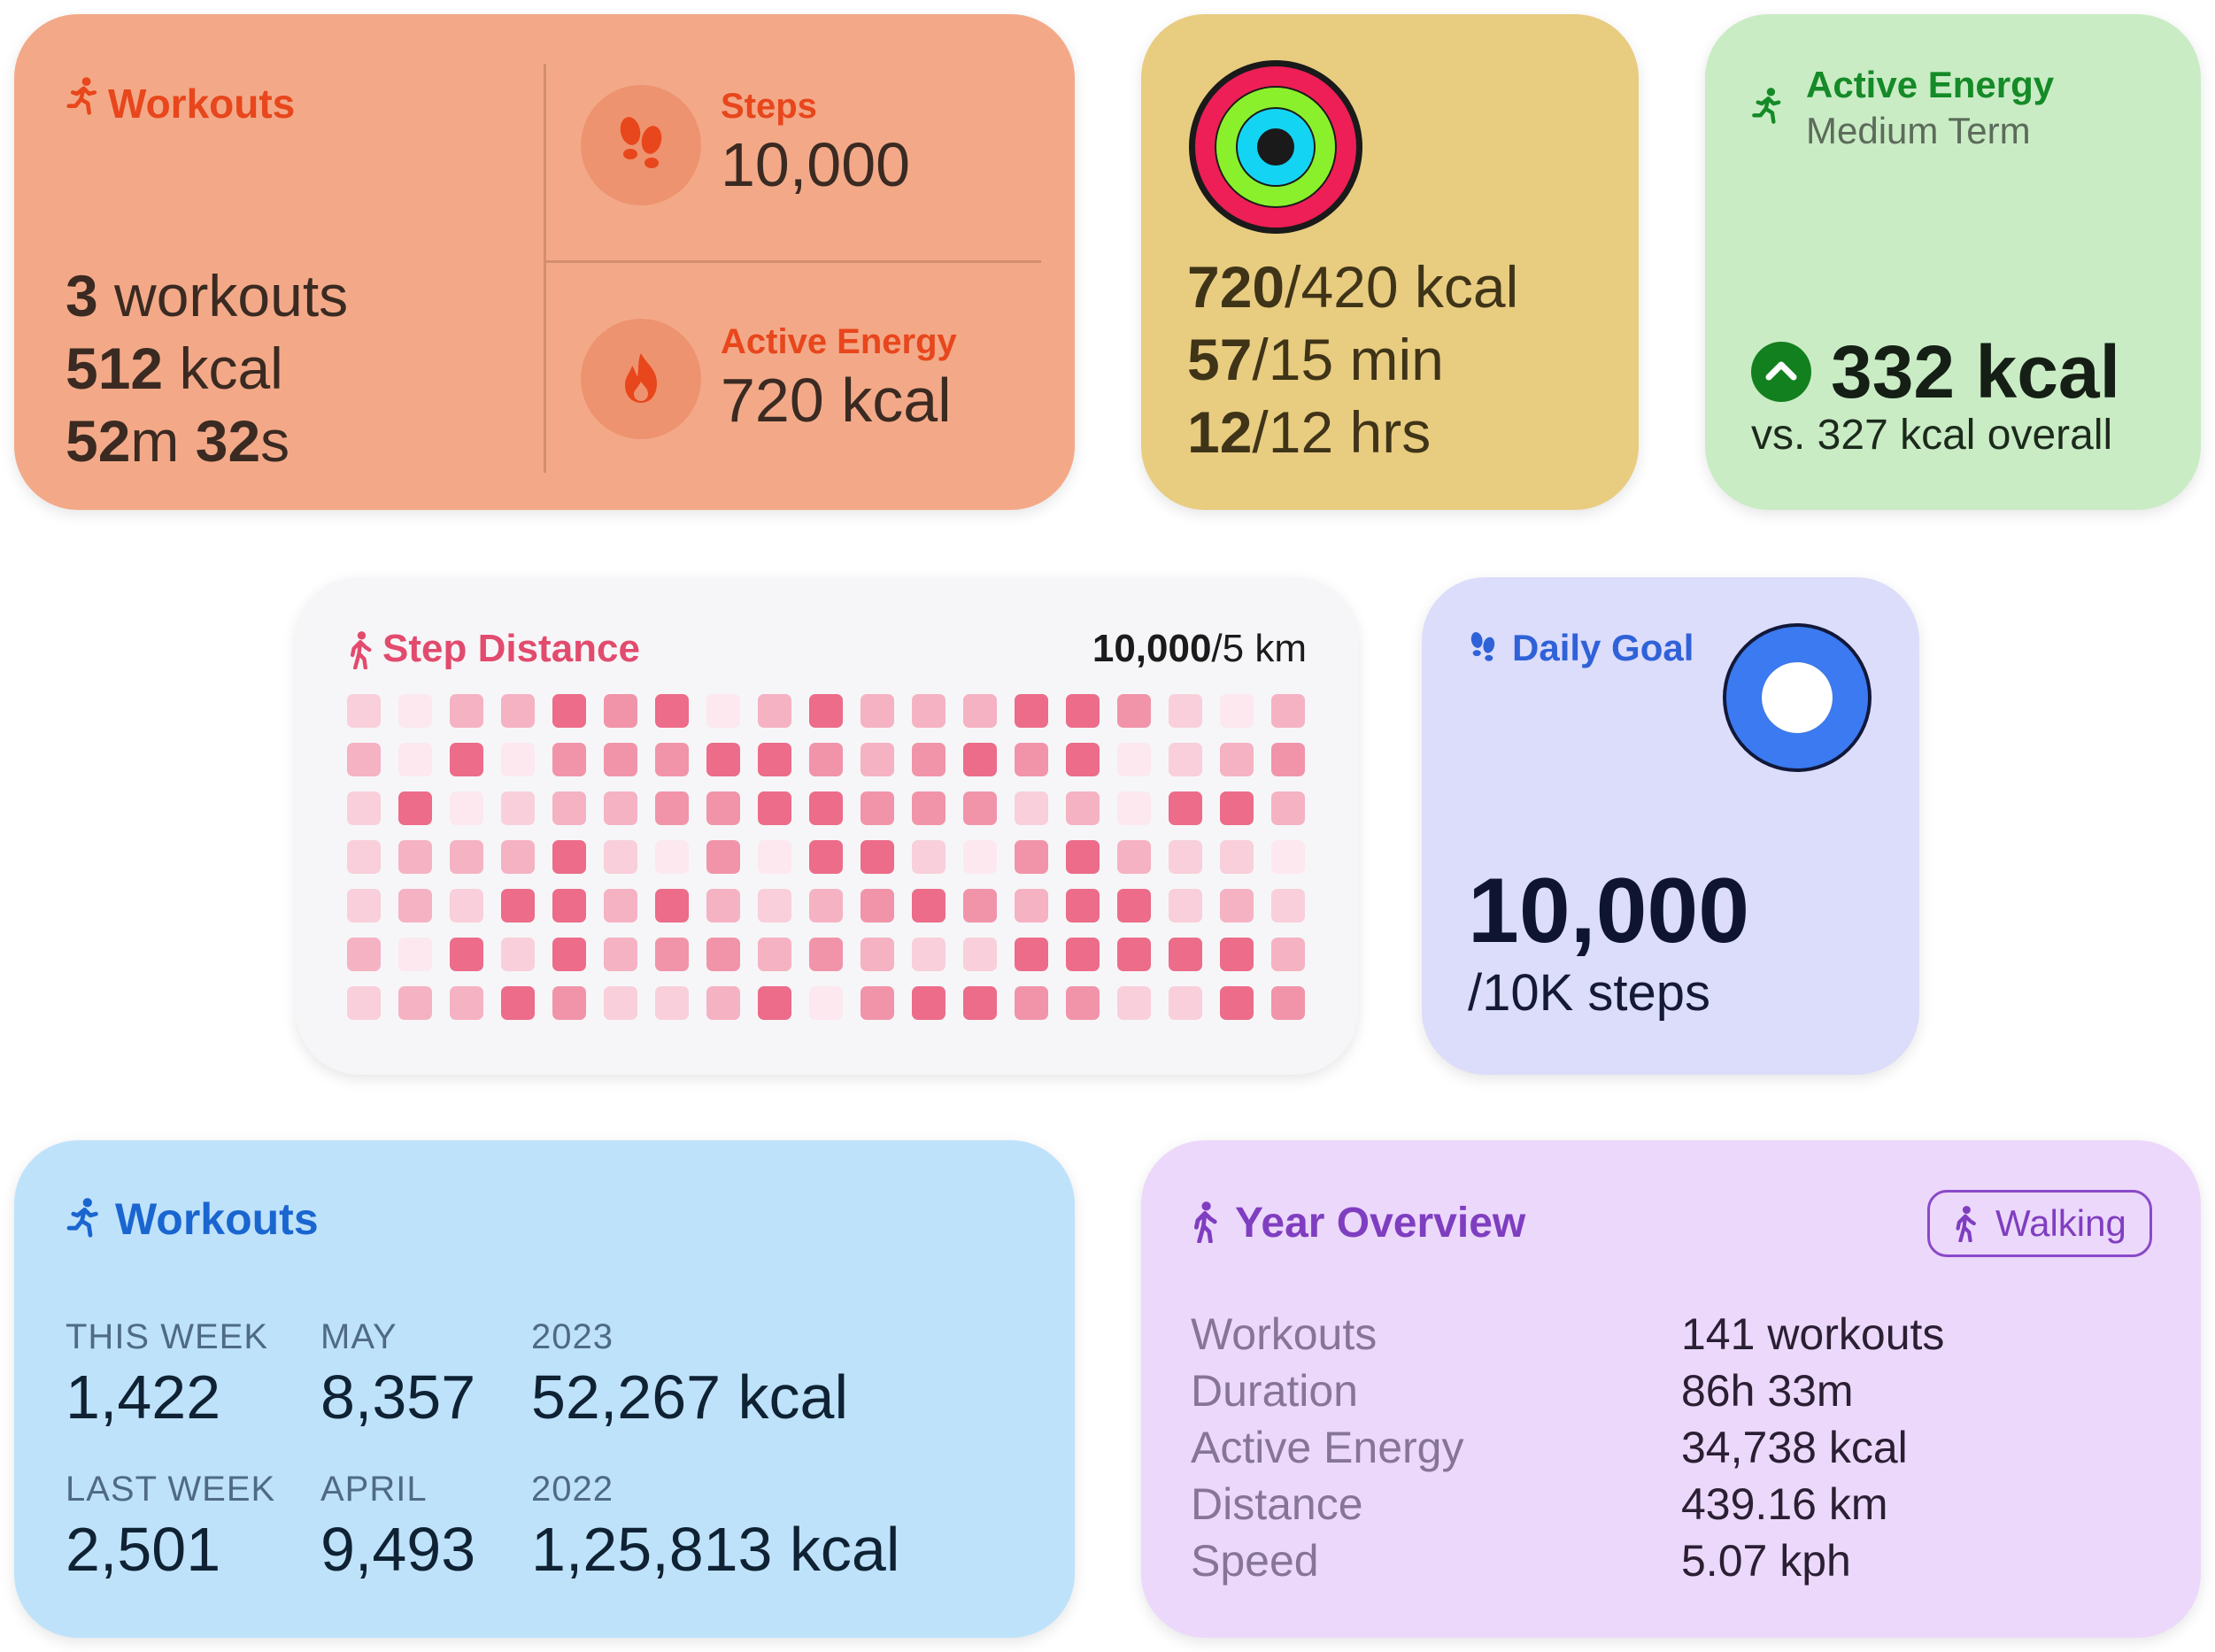 The height and width of the screenshot is (1652, 2215). Describe the element at coordinates (2039, 1223) in the screenshot. I see `activity-filter-button: Walking` at that location.